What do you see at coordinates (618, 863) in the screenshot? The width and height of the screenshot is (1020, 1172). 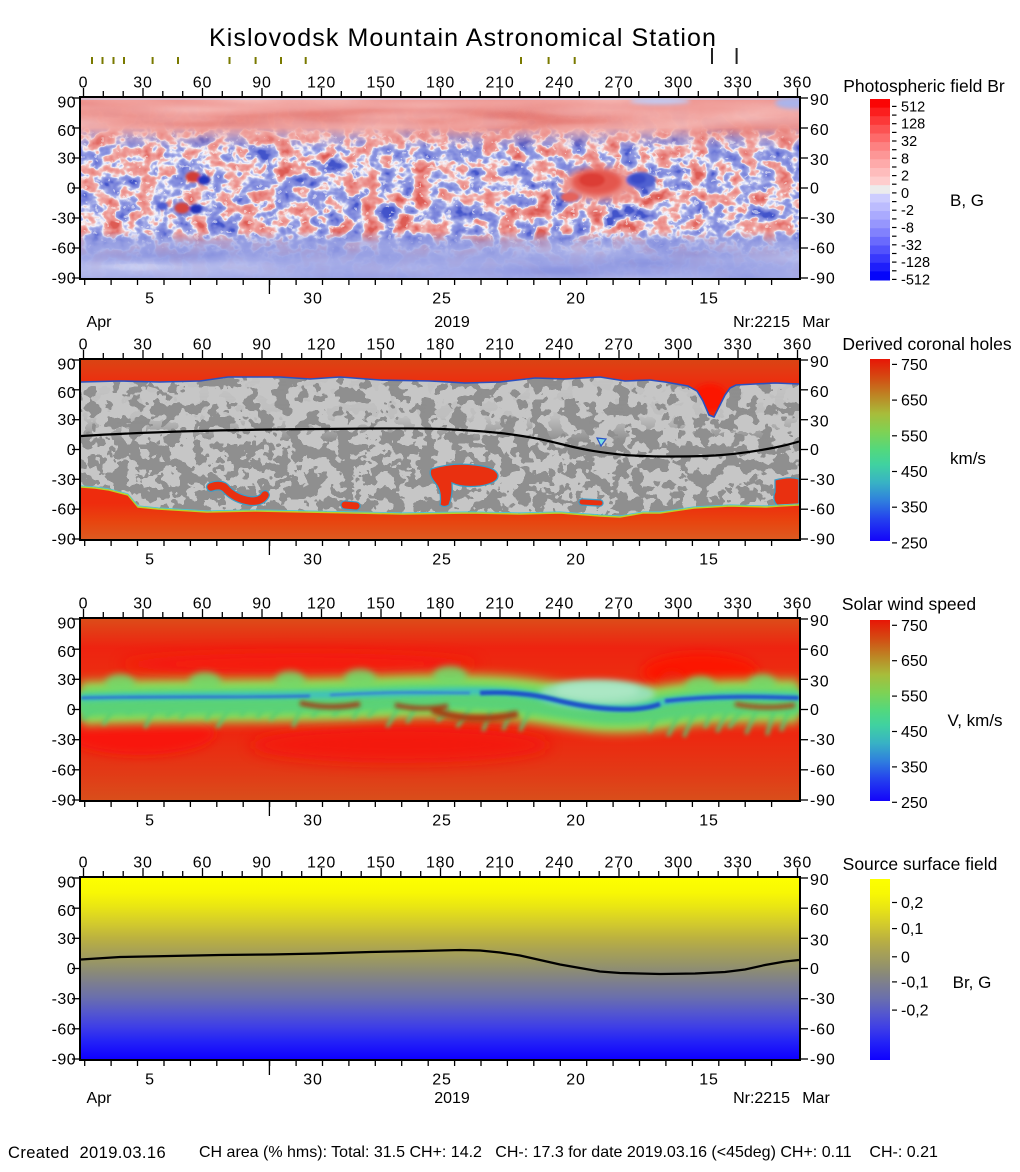 I see `svg-text: 270` at bounding box center [618, 863].